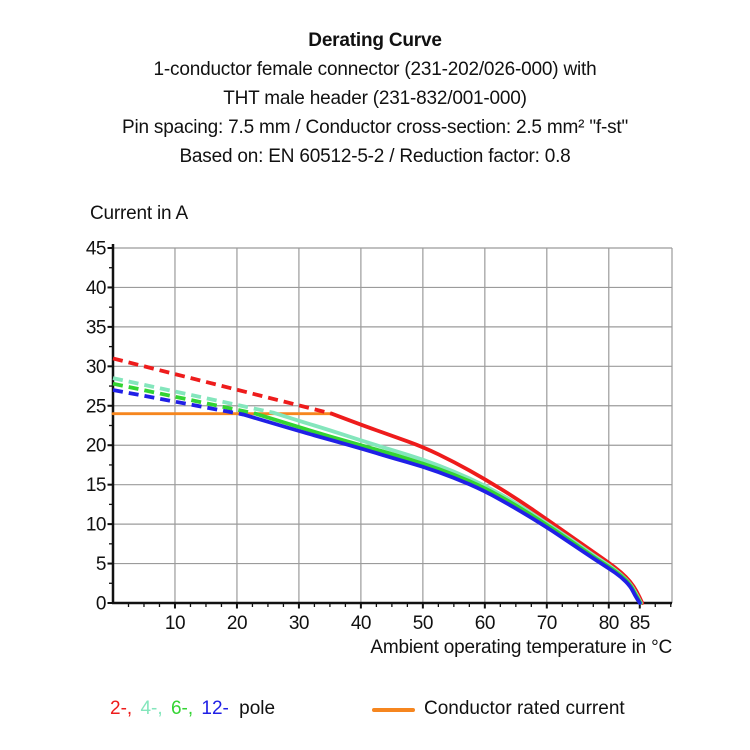 Image resolution: width=750 pixels, height=750 pixels. What do you see at coordinates (423, 623) in the screenshot?
I see `x-tick-label: 50` at bounding box center [423, 623].